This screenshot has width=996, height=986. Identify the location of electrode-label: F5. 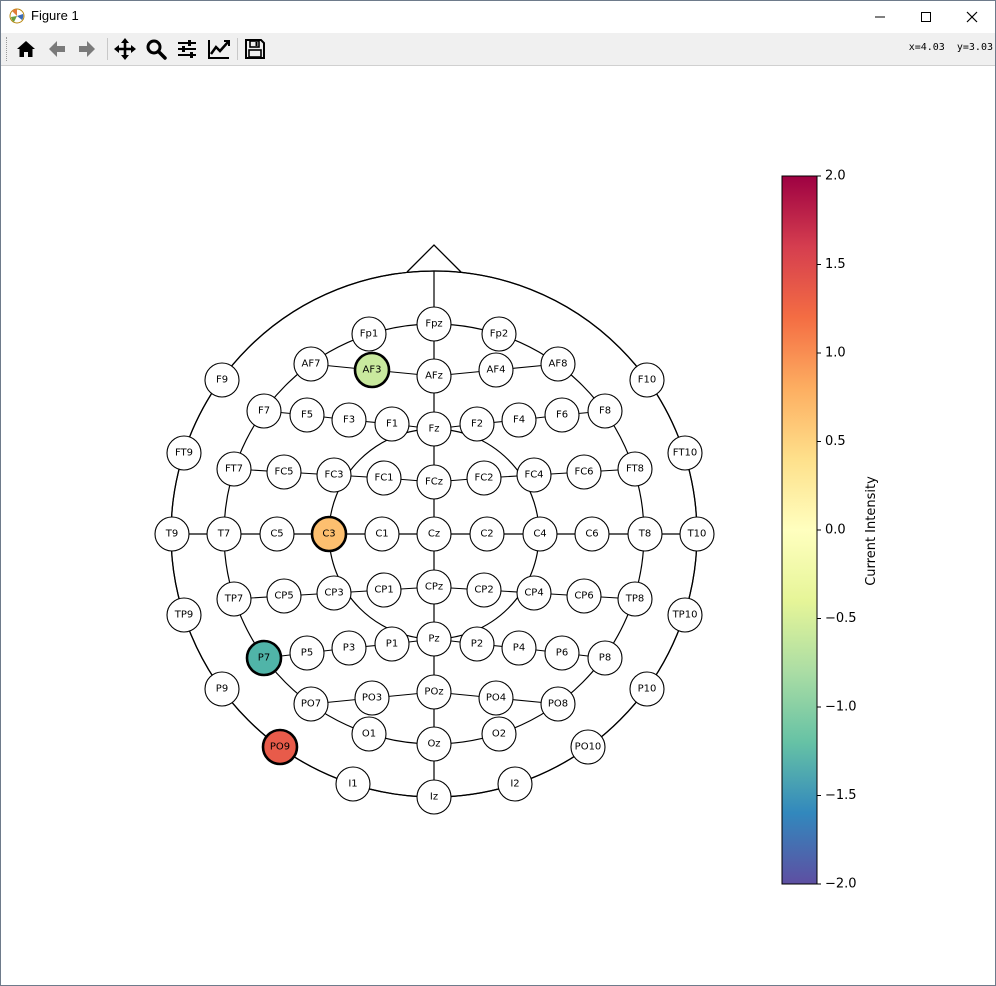
(307, 415).